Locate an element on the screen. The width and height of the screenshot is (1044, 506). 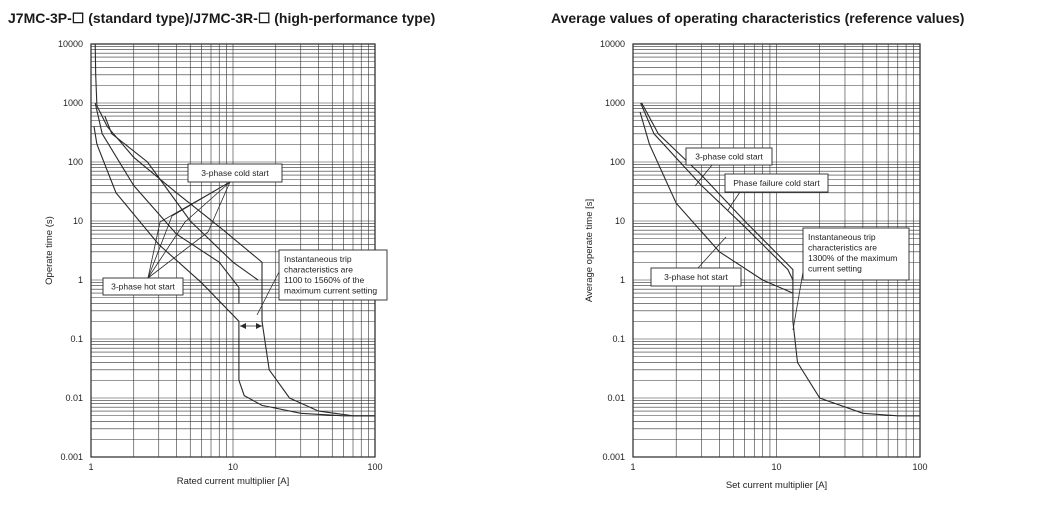
callout-text: Phase failure cold start is located at coordinates (776, 183).